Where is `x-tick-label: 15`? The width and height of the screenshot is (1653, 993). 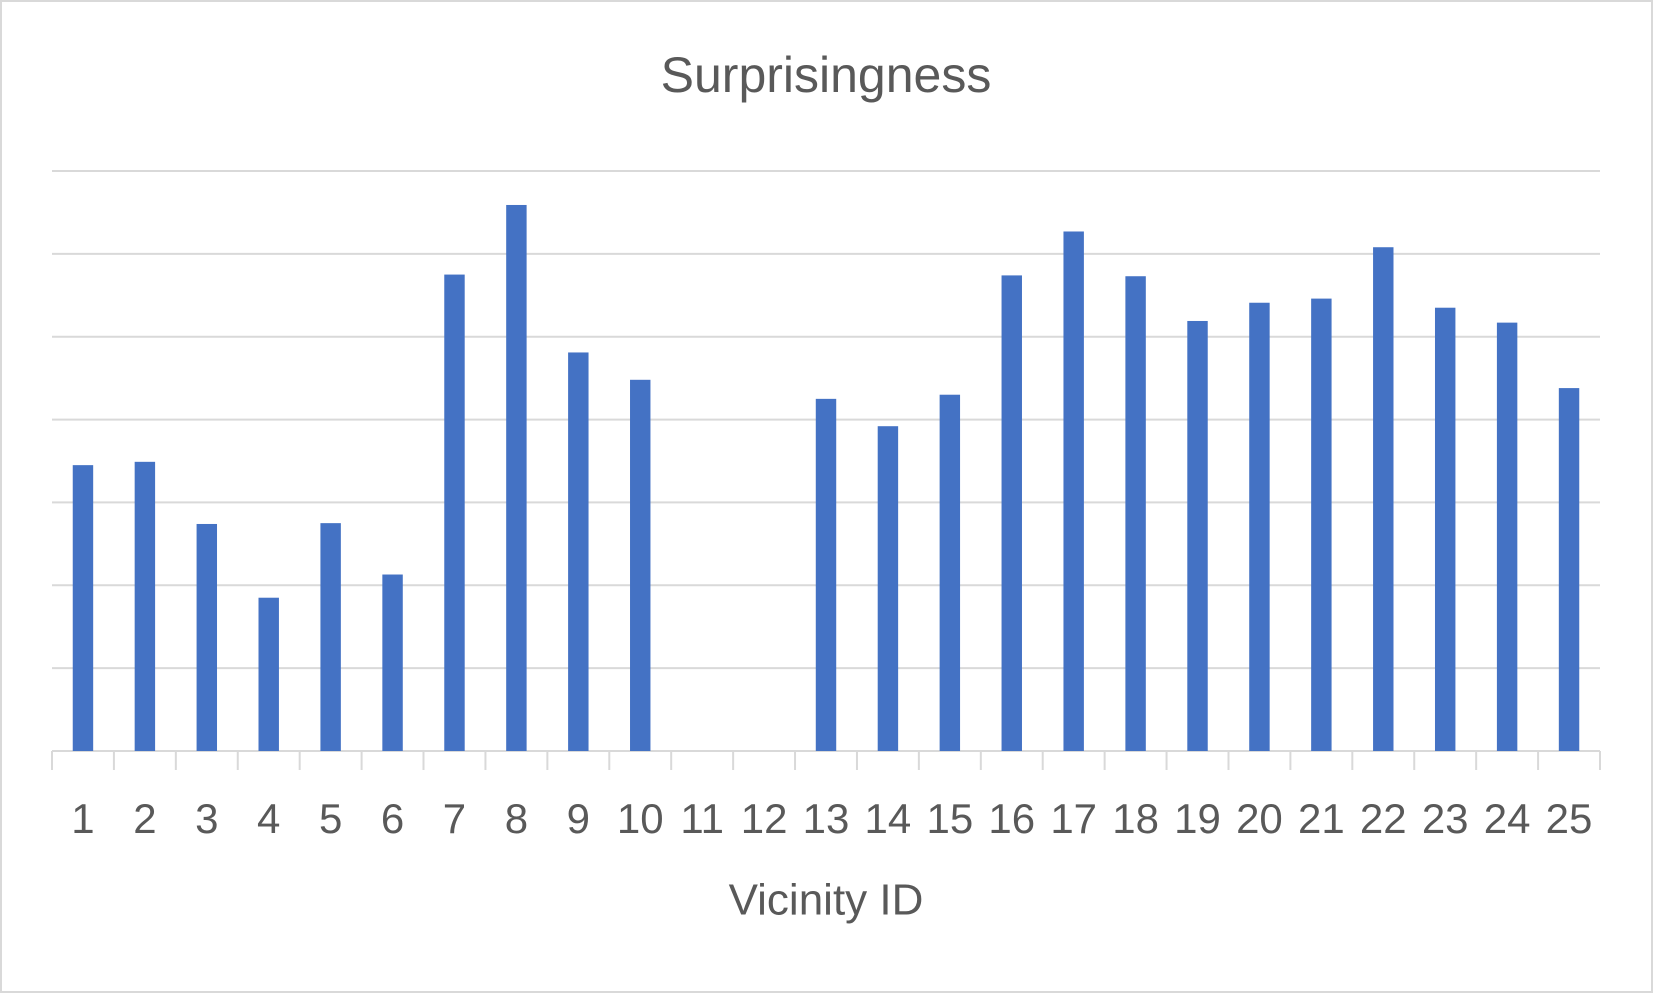
x-tick-label: 15 is located at coordinates (949, 818).